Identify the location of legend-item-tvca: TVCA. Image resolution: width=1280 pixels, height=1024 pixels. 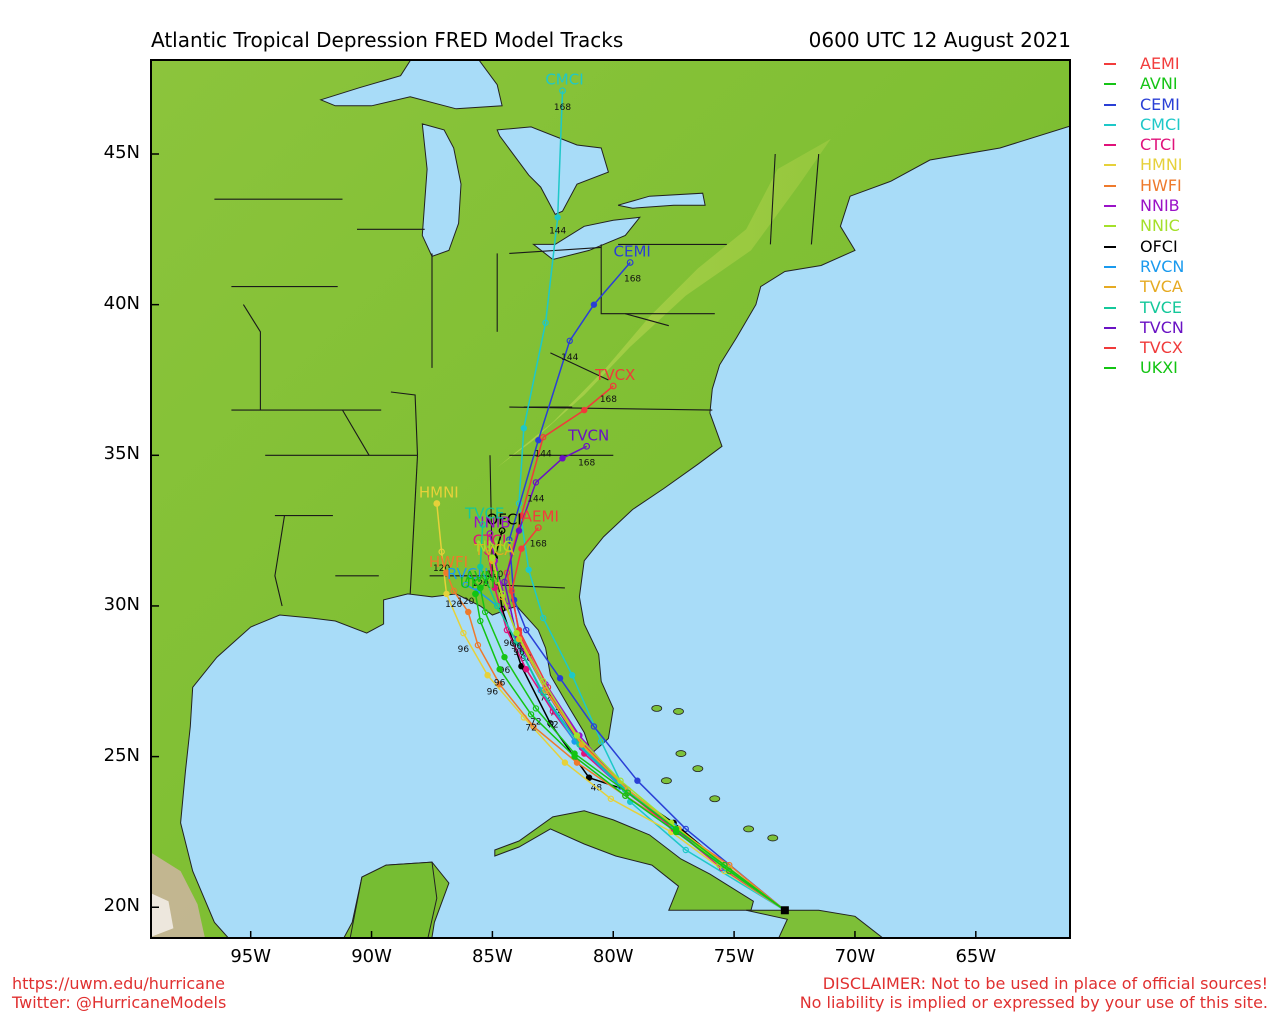
(1172, 287).